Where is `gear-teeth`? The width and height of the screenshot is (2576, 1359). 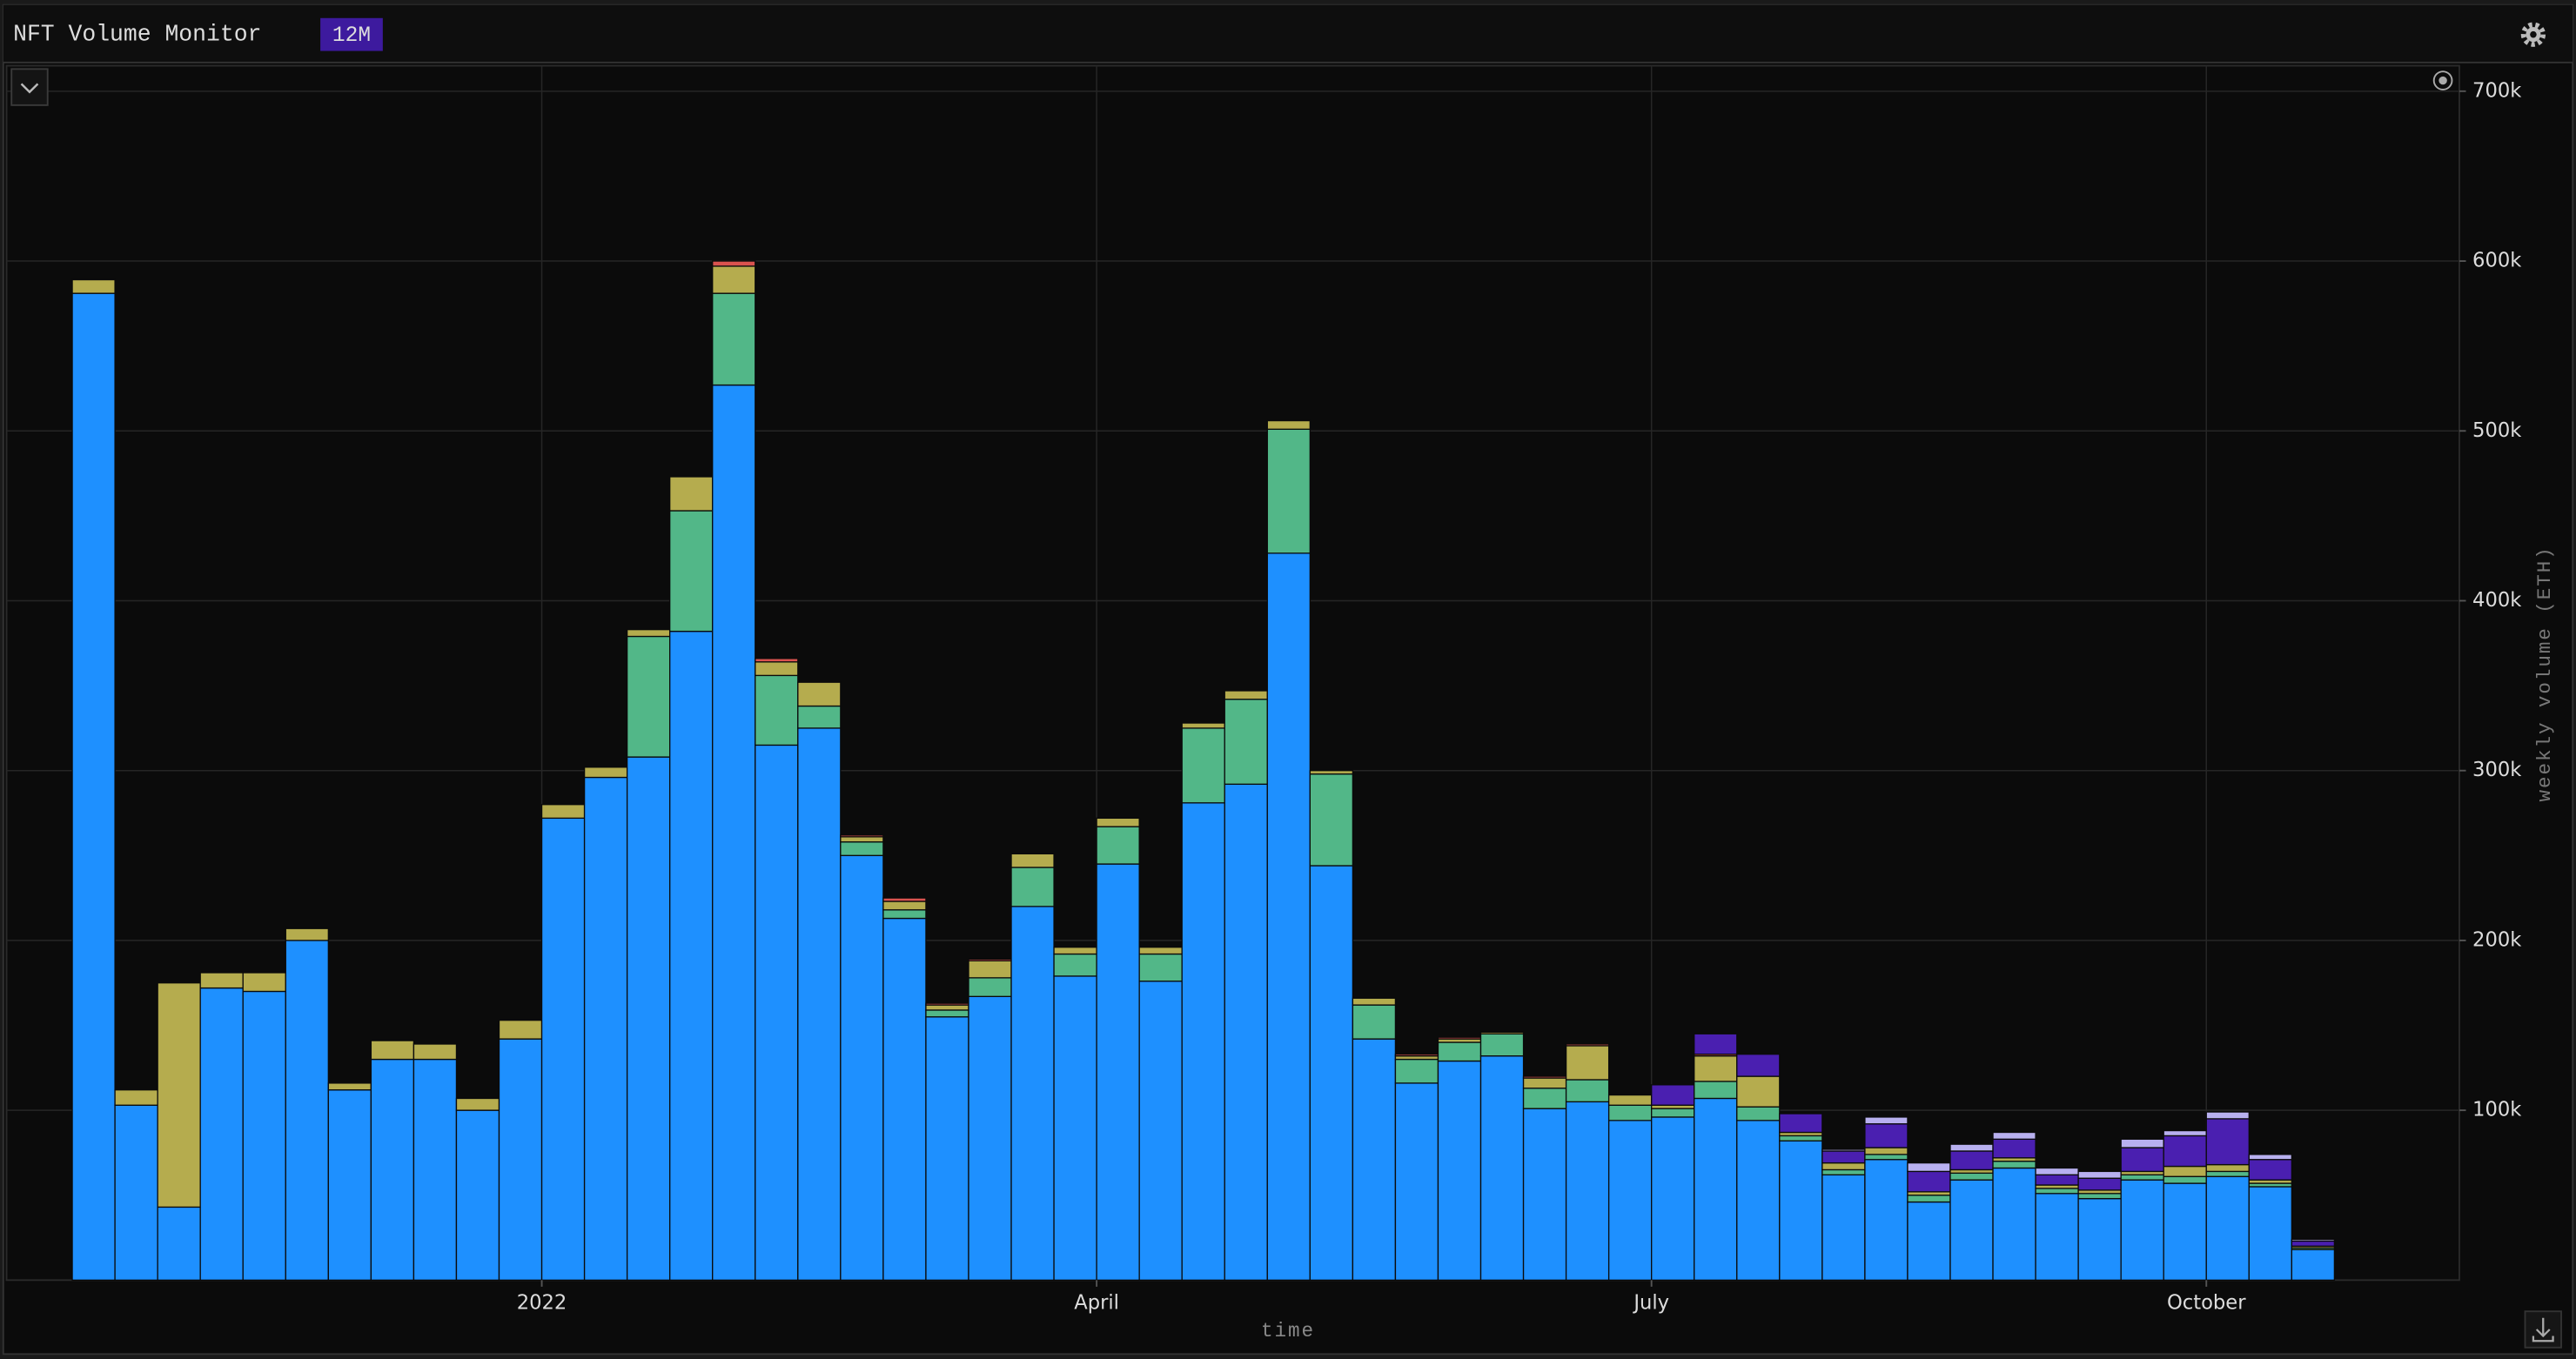 gear-teeth is located at coordinates (2533, 34).